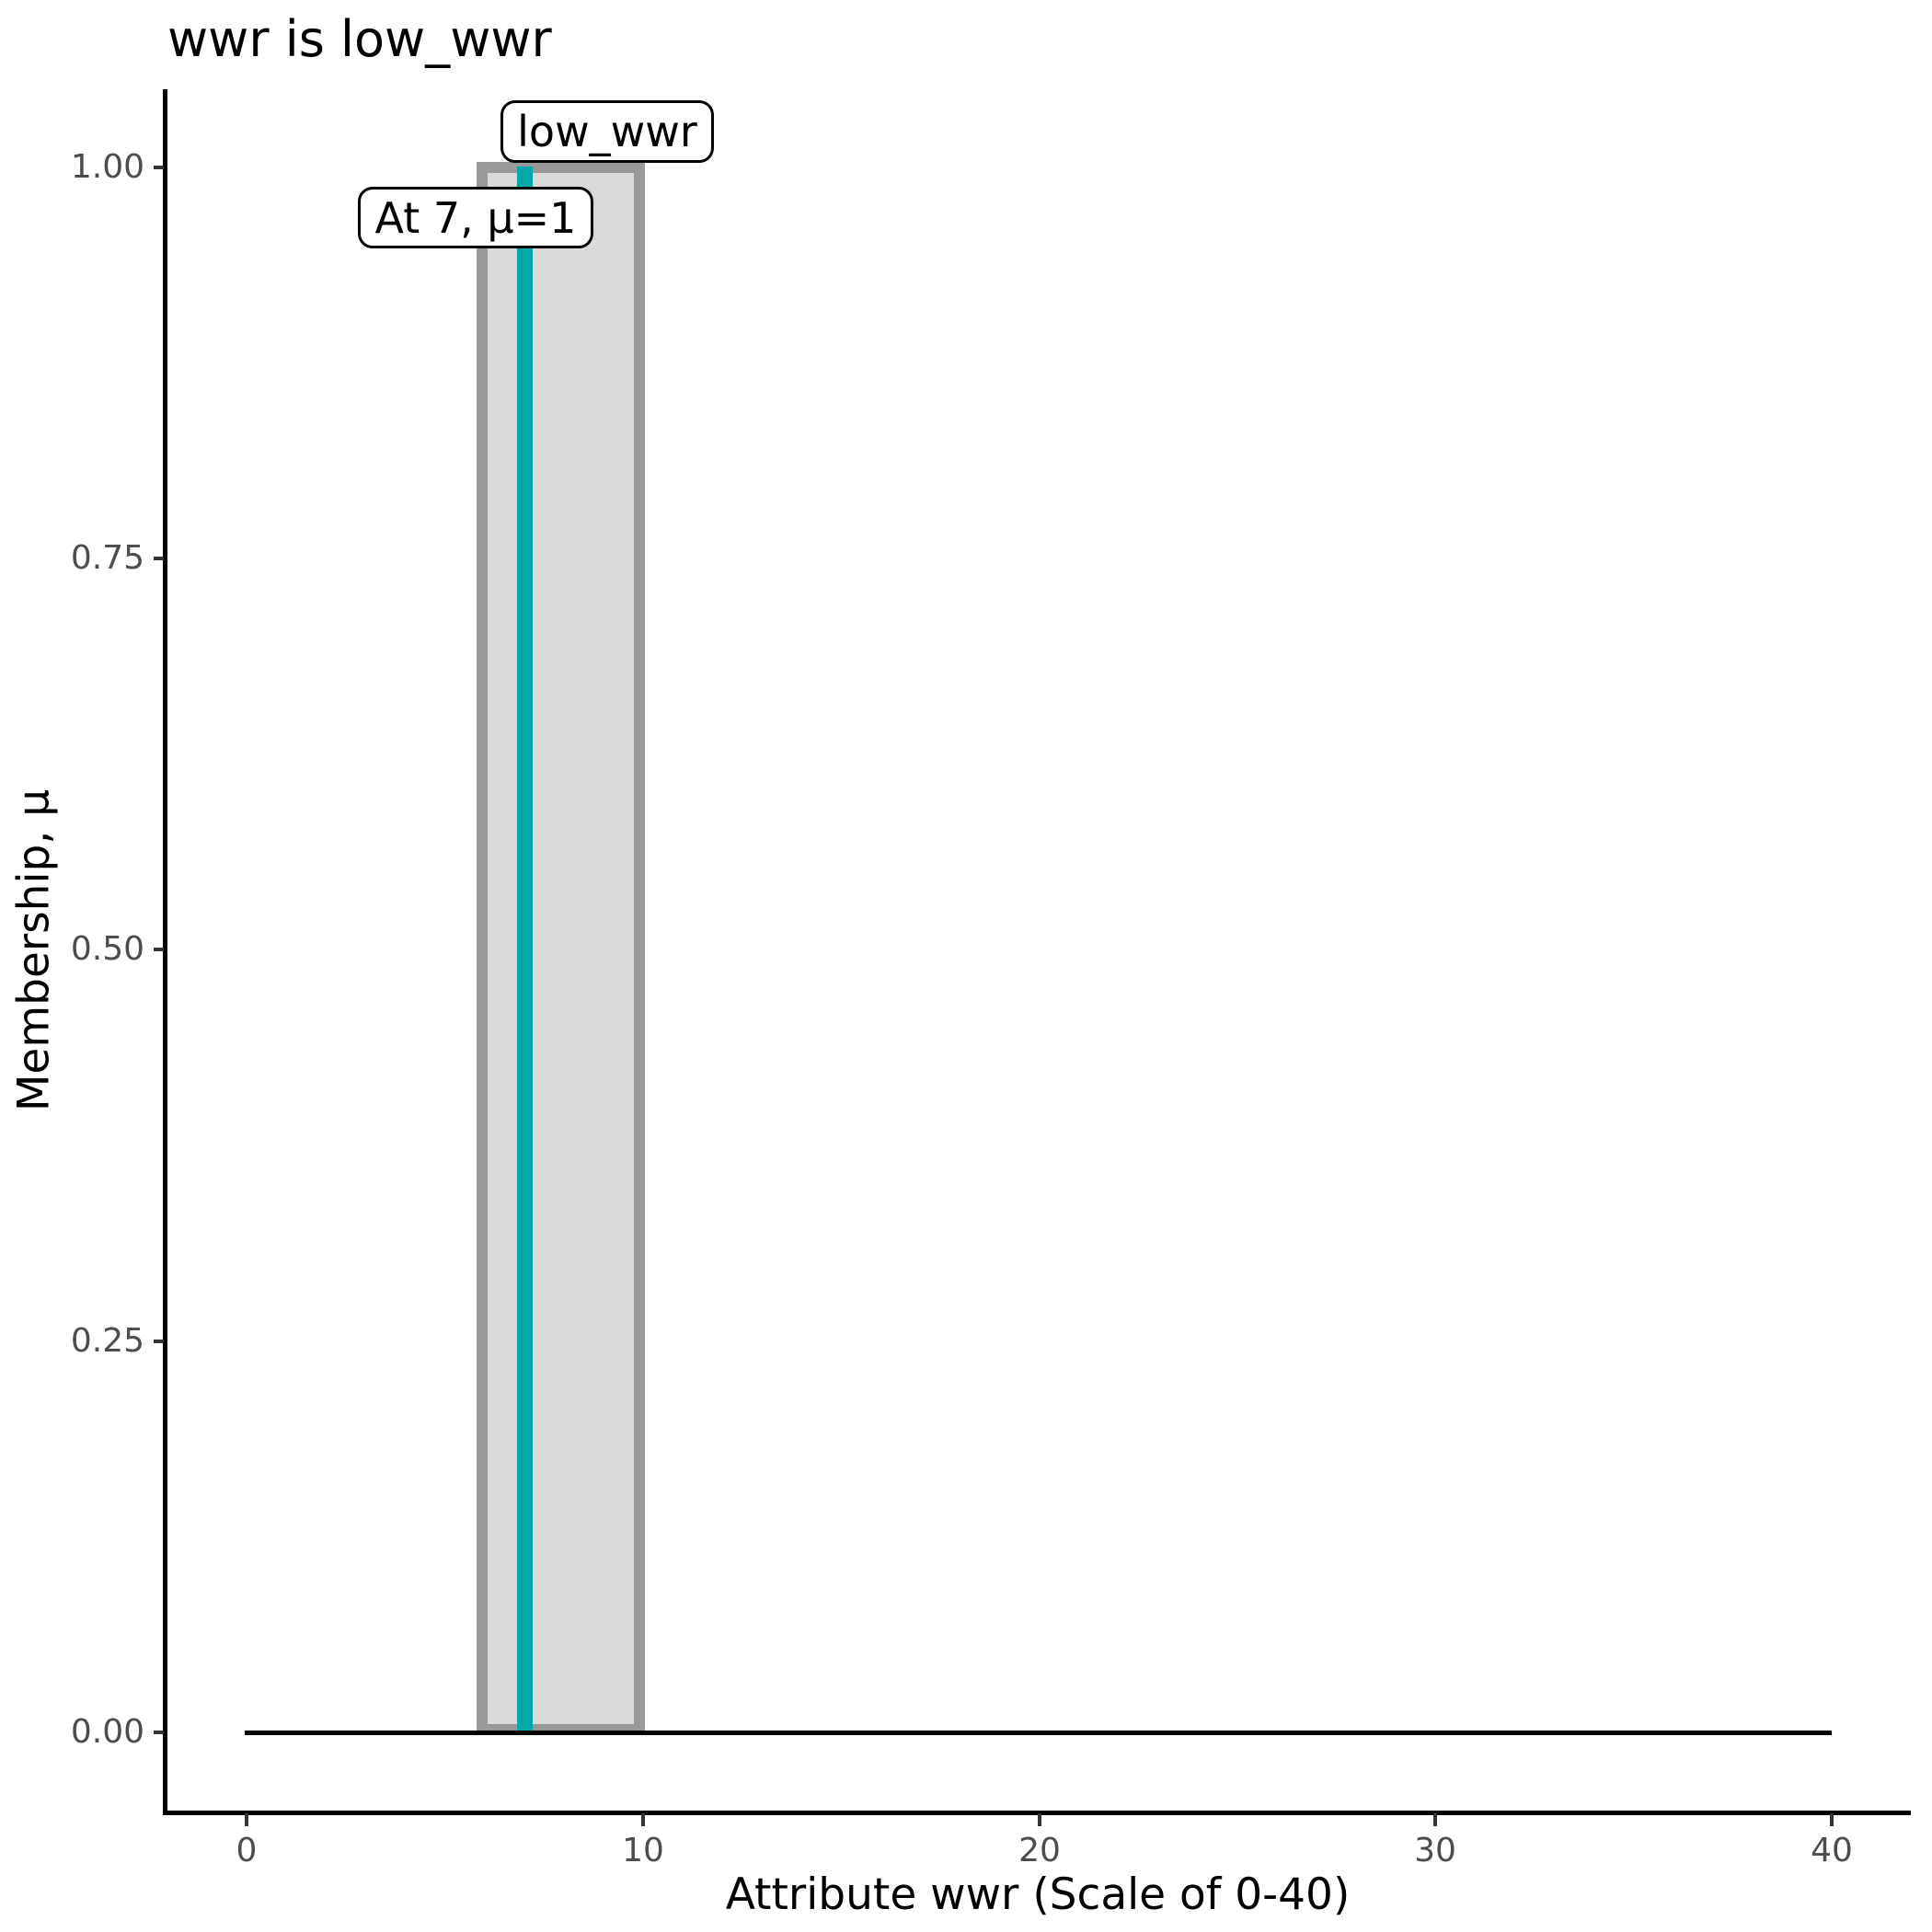 The image size is (1932, 1932). I want to click on y-tick-0.25, so click(159, 1341).